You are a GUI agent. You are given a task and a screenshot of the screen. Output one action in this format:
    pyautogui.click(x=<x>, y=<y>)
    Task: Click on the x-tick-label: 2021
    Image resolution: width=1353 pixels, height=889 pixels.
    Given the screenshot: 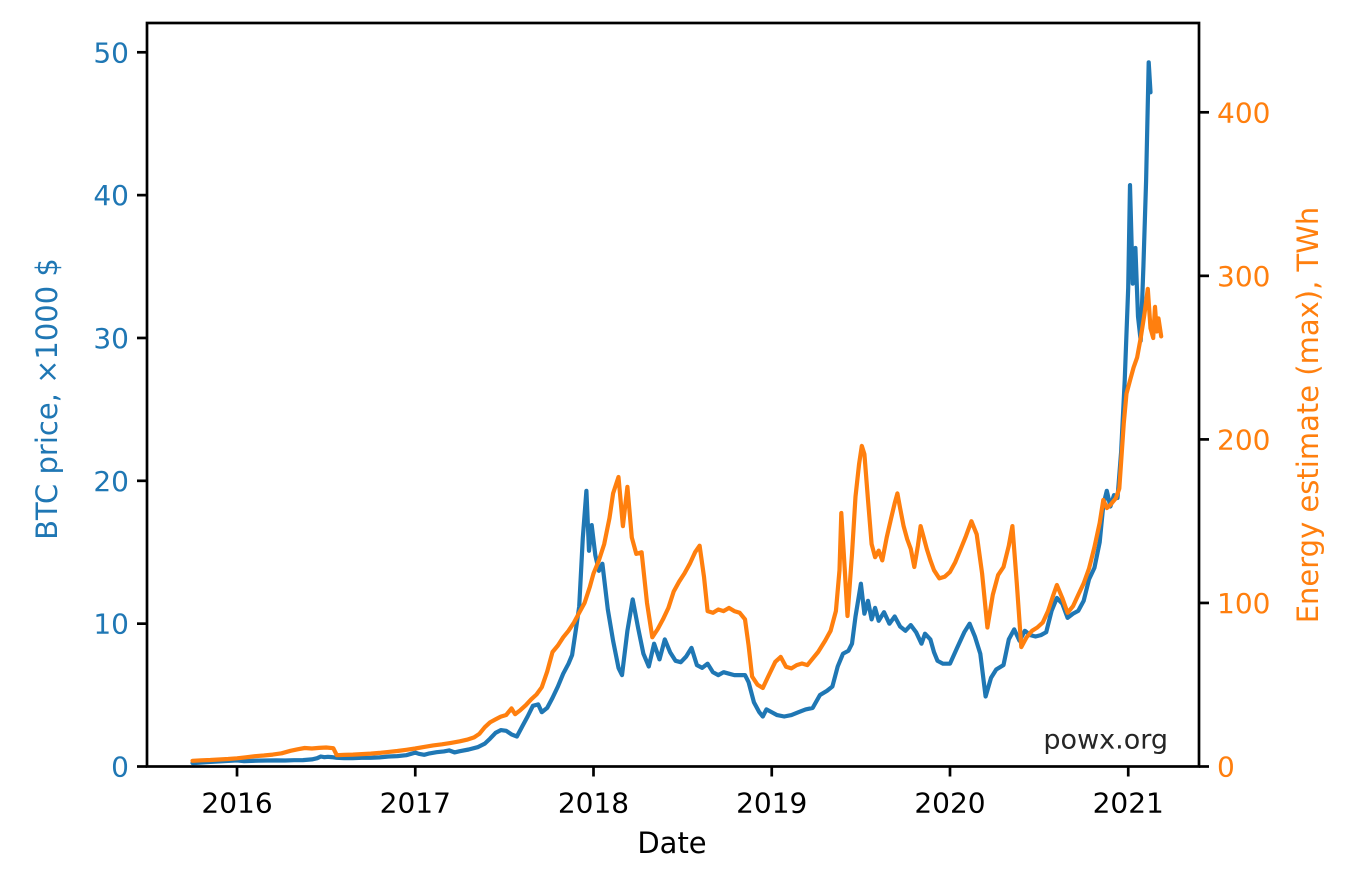 What is the action you would take?
    pyautogui.click(x=1128, y=803)
    